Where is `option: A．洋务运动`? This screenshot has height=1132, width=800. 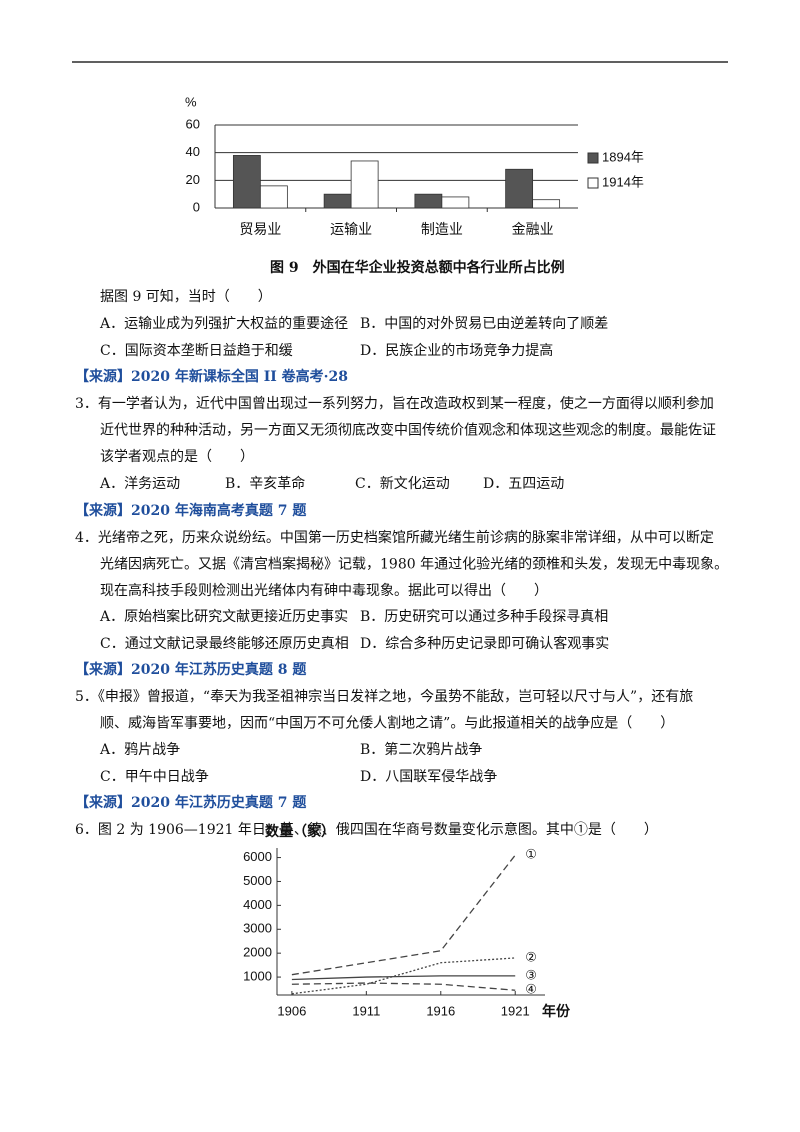
option: A．洋务运动 is located at coordinates (139, 484).